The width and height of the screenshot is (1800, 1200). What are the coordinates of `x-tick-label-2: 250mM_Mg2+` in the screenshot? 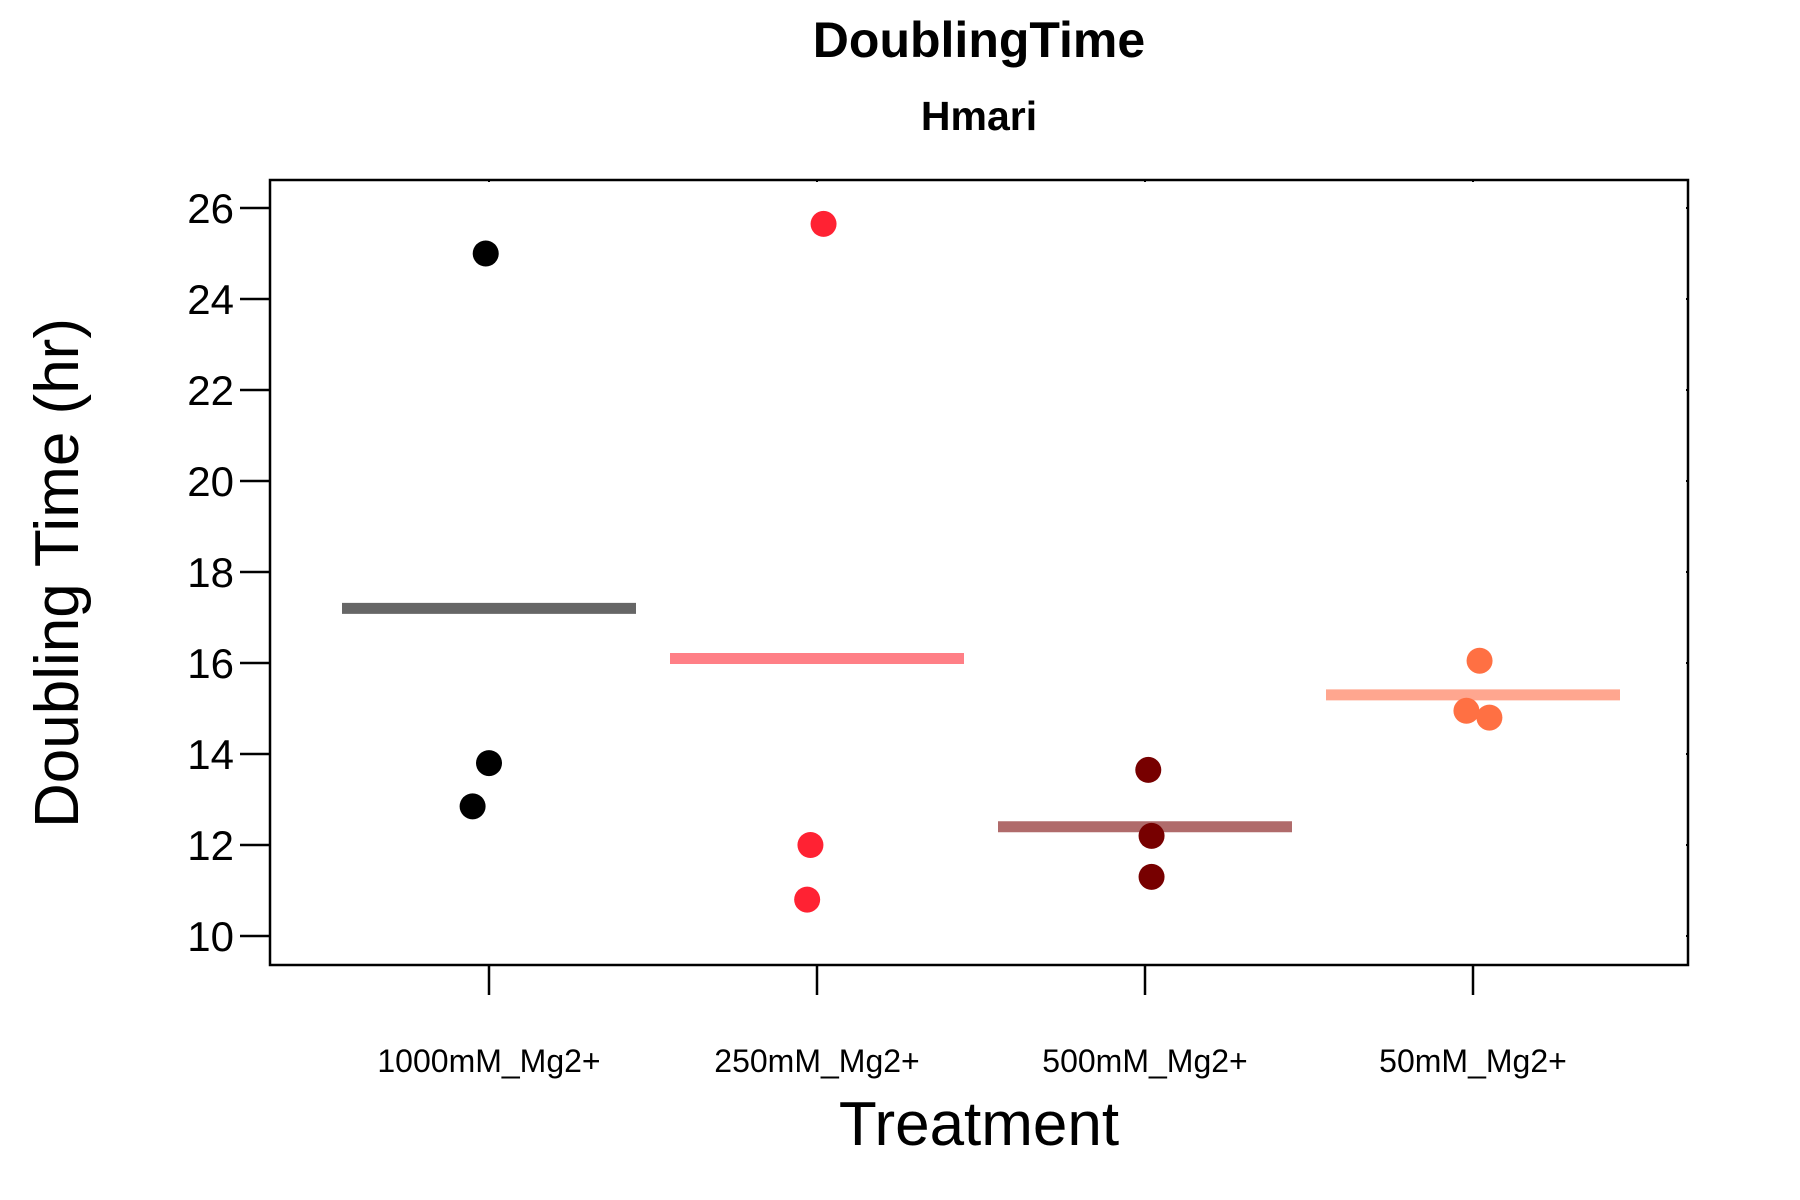 It's located at (816, 1061).